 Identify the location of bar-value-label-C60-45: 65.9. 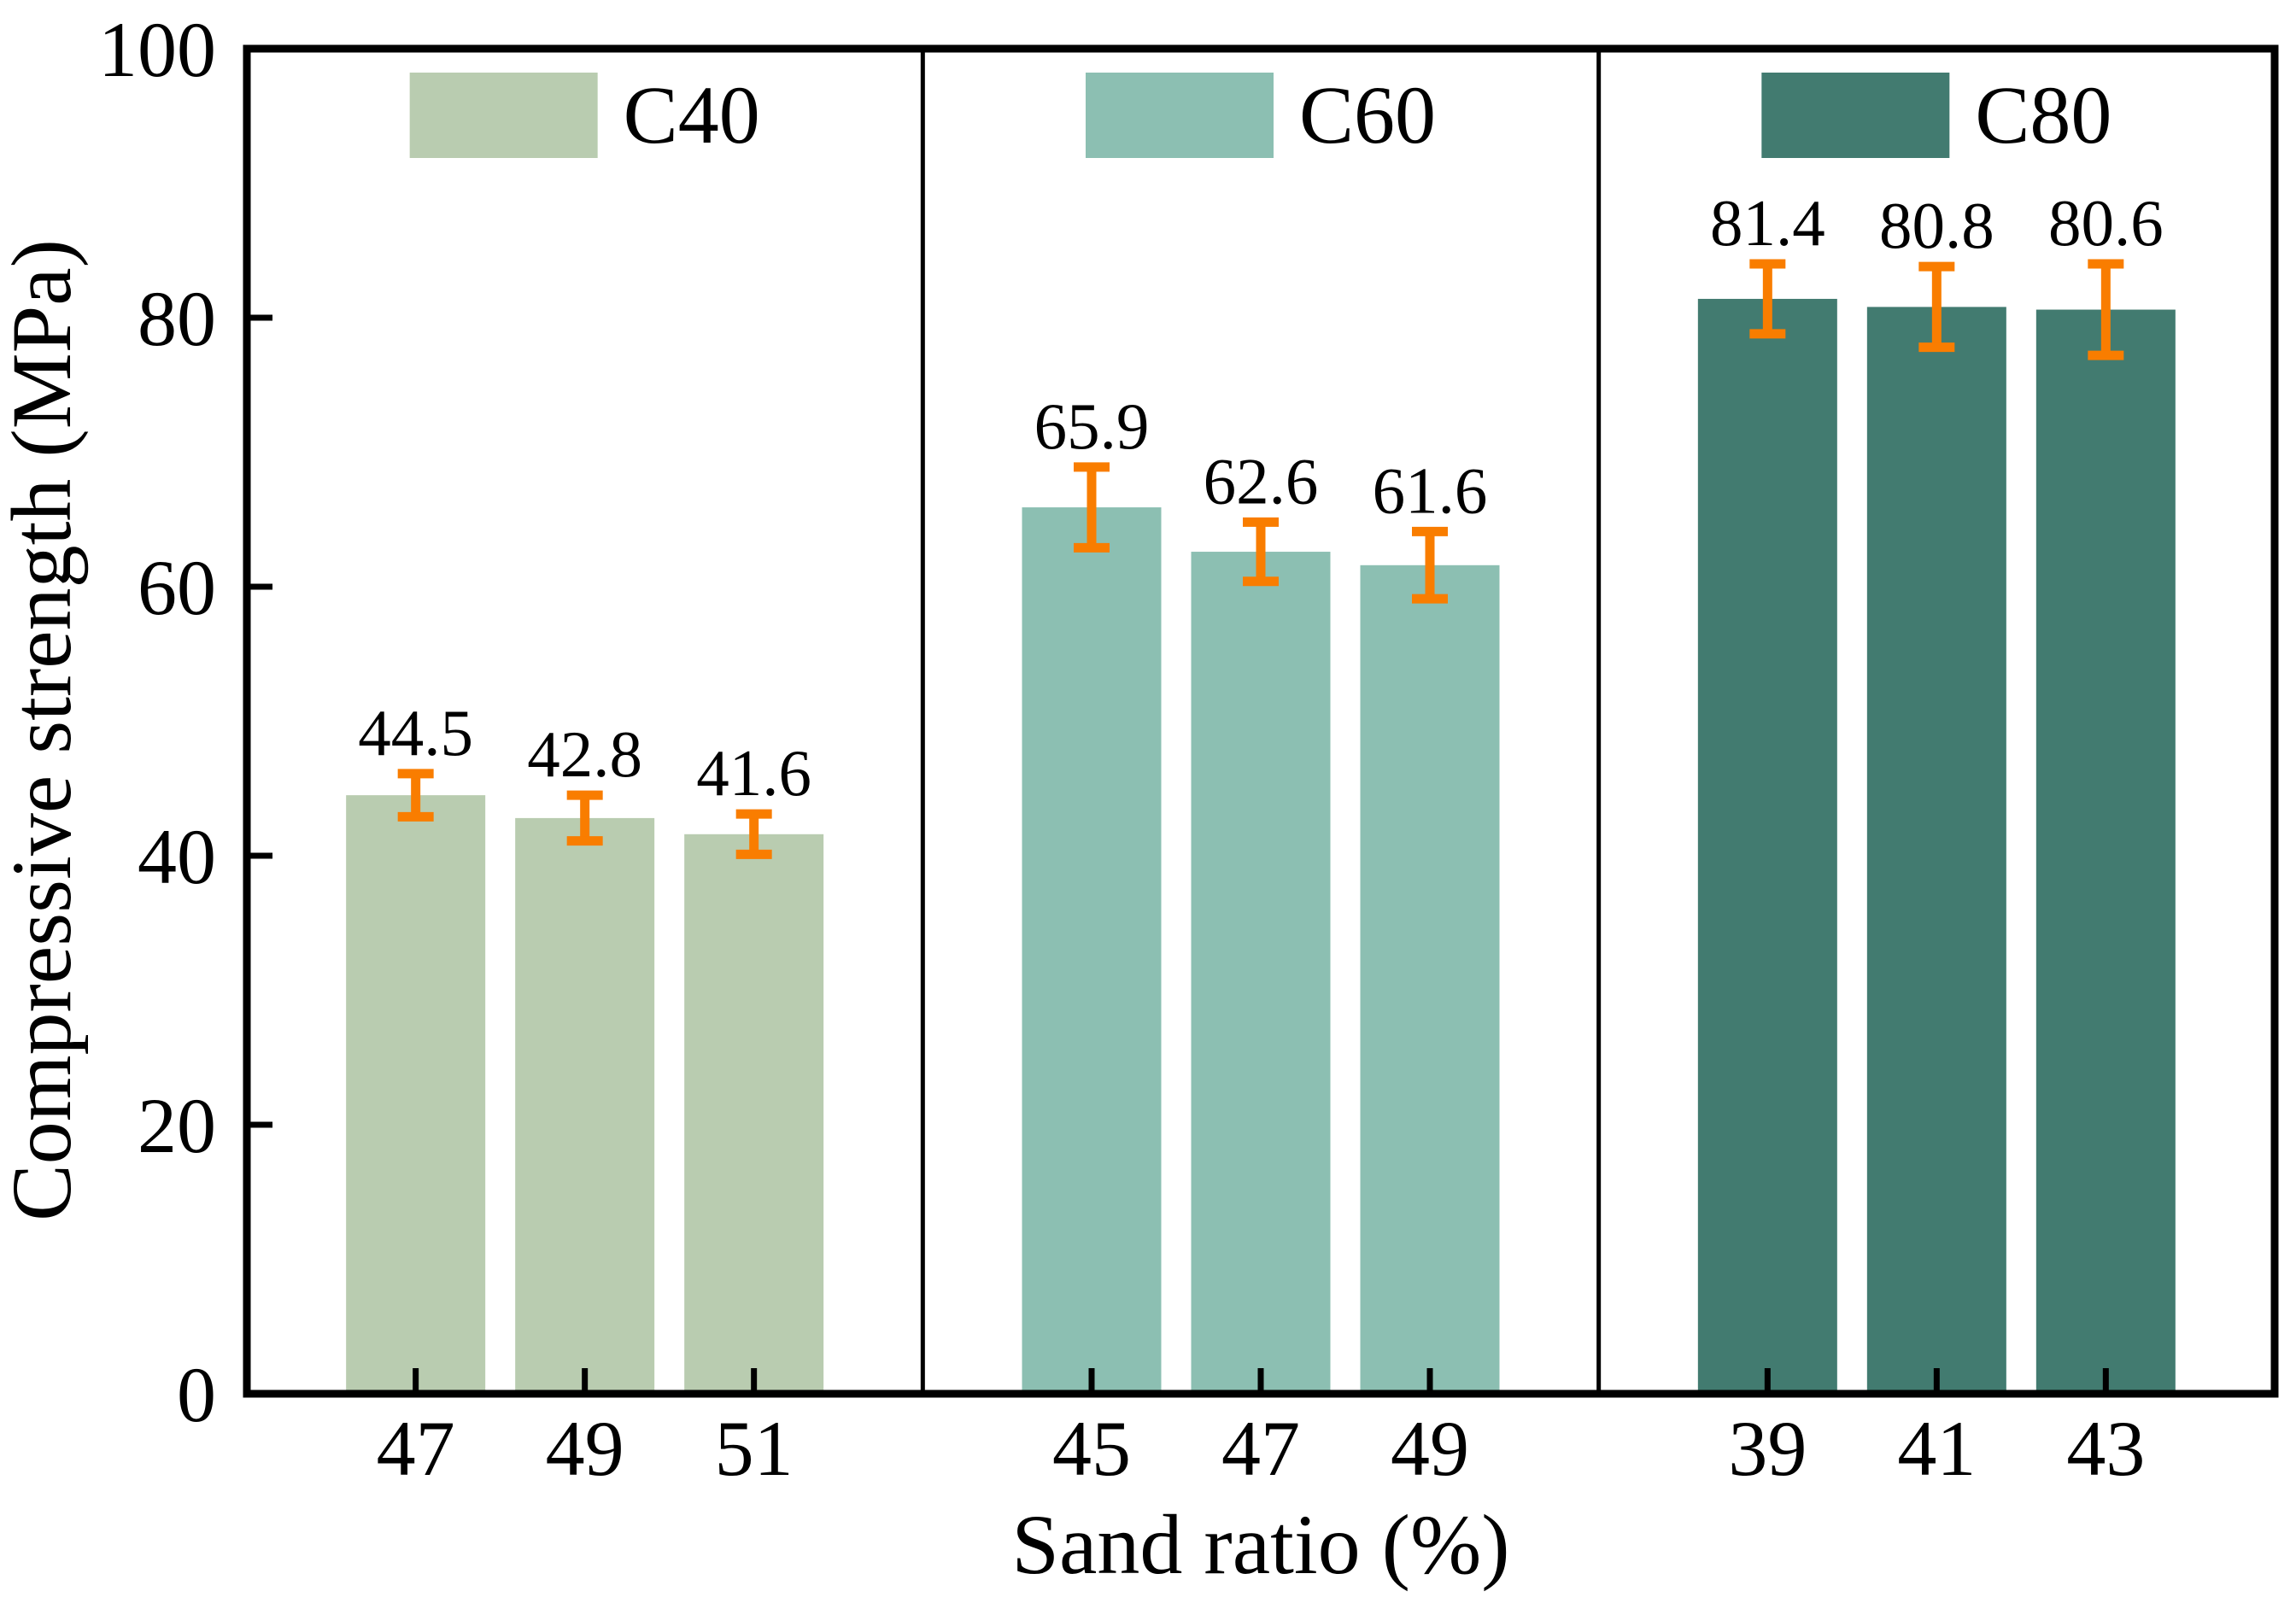
(1092, 426).